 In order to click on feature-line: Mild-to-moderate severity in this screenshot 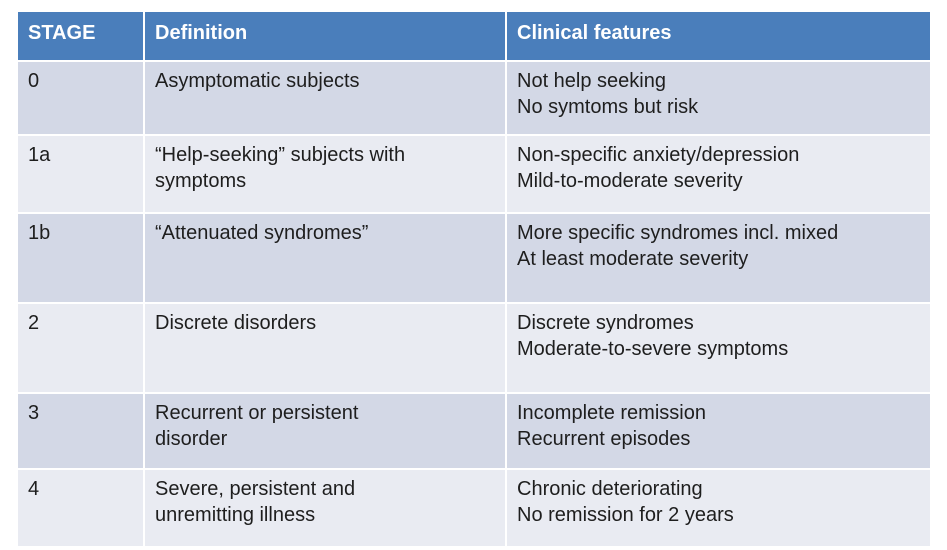, I will do `click(630, 181)`.